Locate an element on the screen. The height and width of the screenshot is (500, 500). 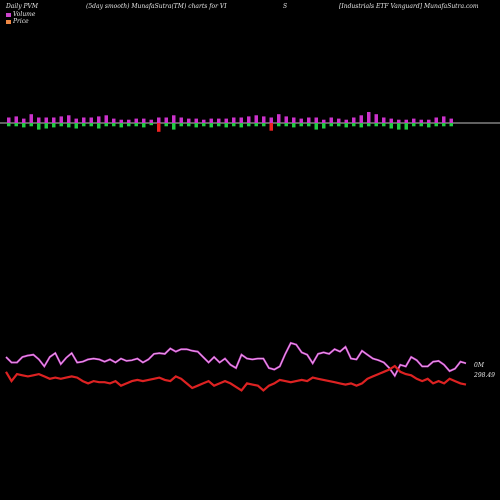
legend-label-price: Price is located at coordinates (21, 21).